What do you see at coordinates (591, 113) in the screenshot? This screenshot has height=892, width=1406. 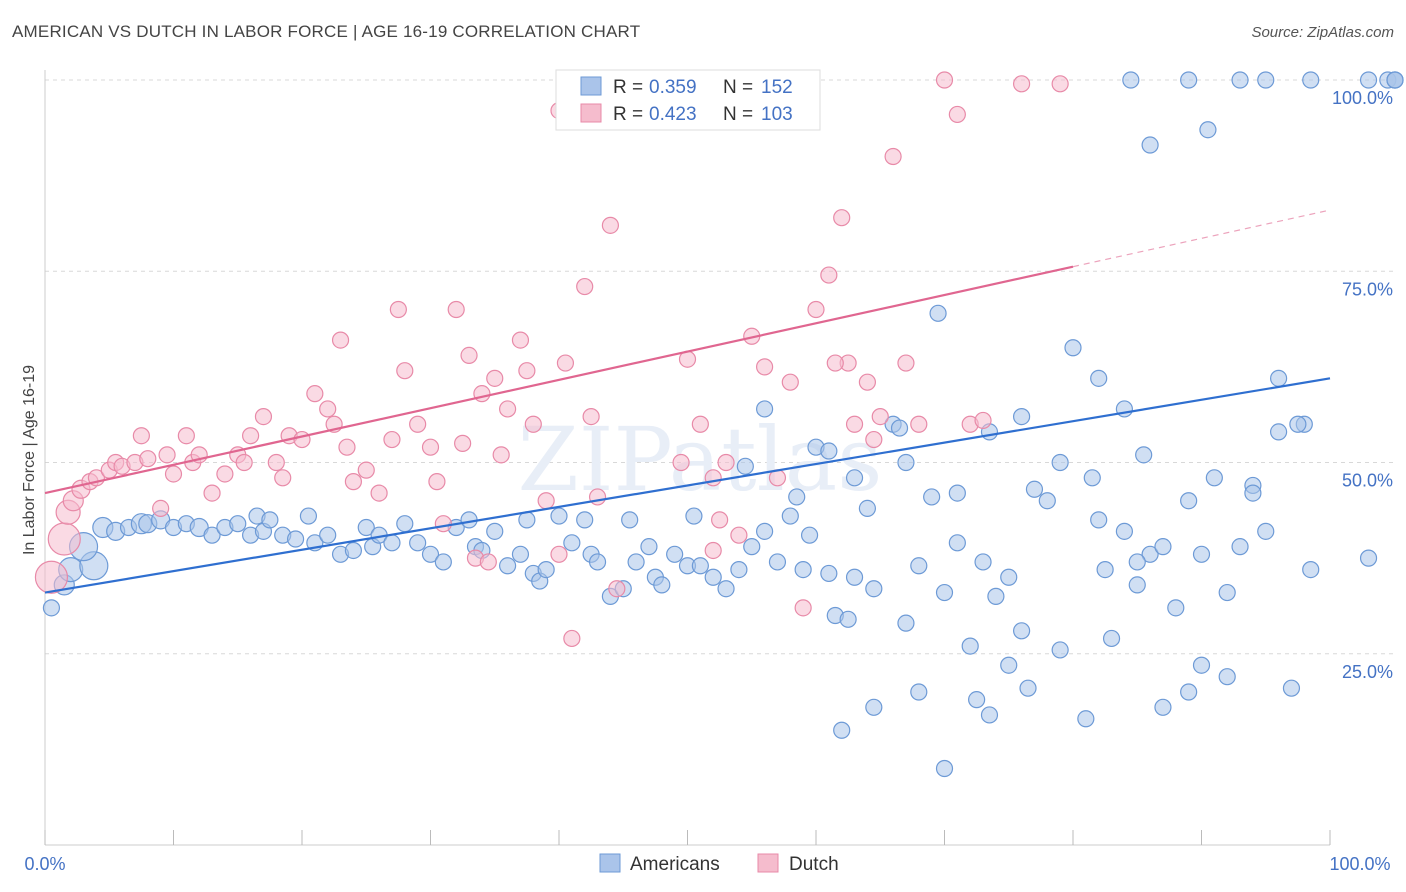 I see `dutch-swatch` at bounding box center [591, 113].